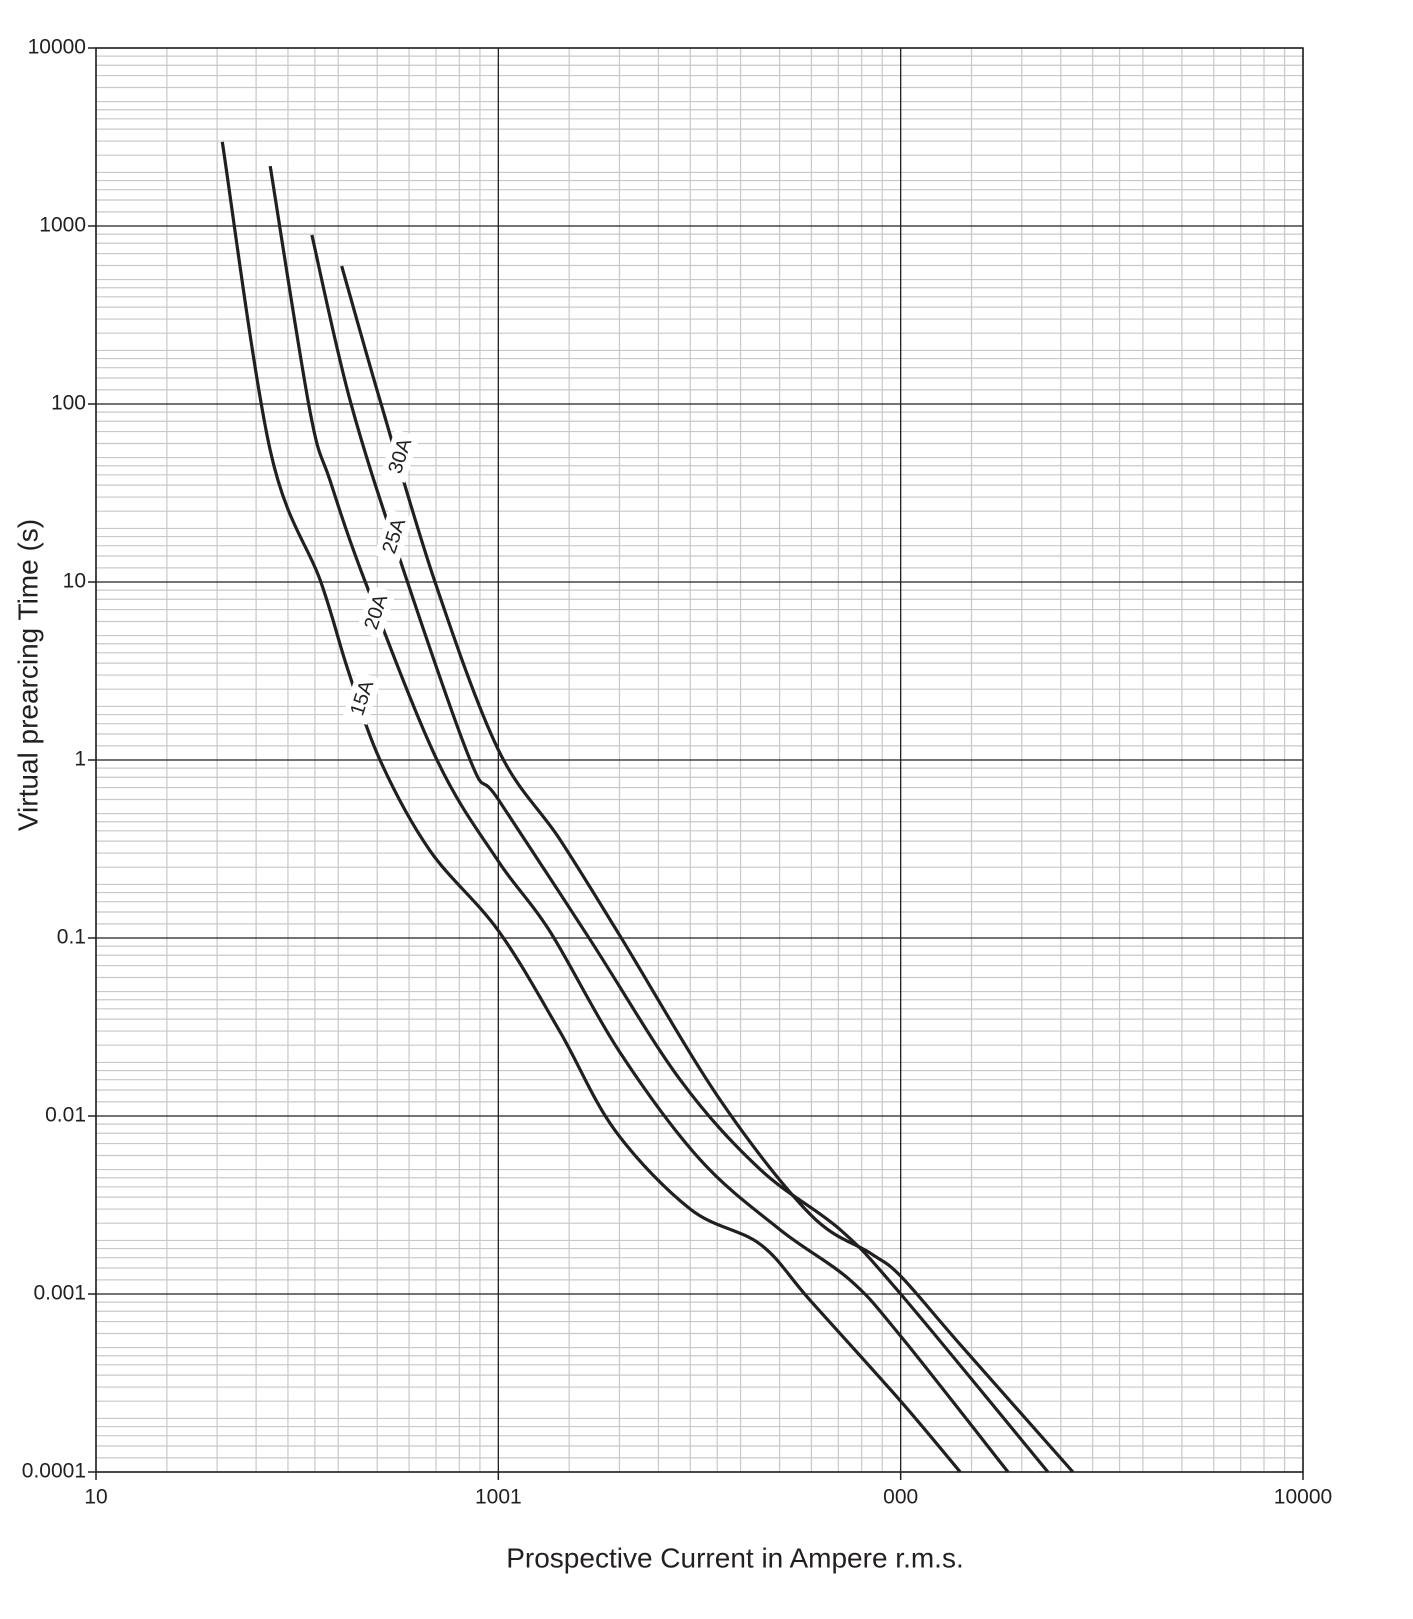 This screenshot has width=1413, height=1619. Describe the element at coordinates (65, 1115) in the screenshot. I see `y-tick-label: 0.01` at that location.